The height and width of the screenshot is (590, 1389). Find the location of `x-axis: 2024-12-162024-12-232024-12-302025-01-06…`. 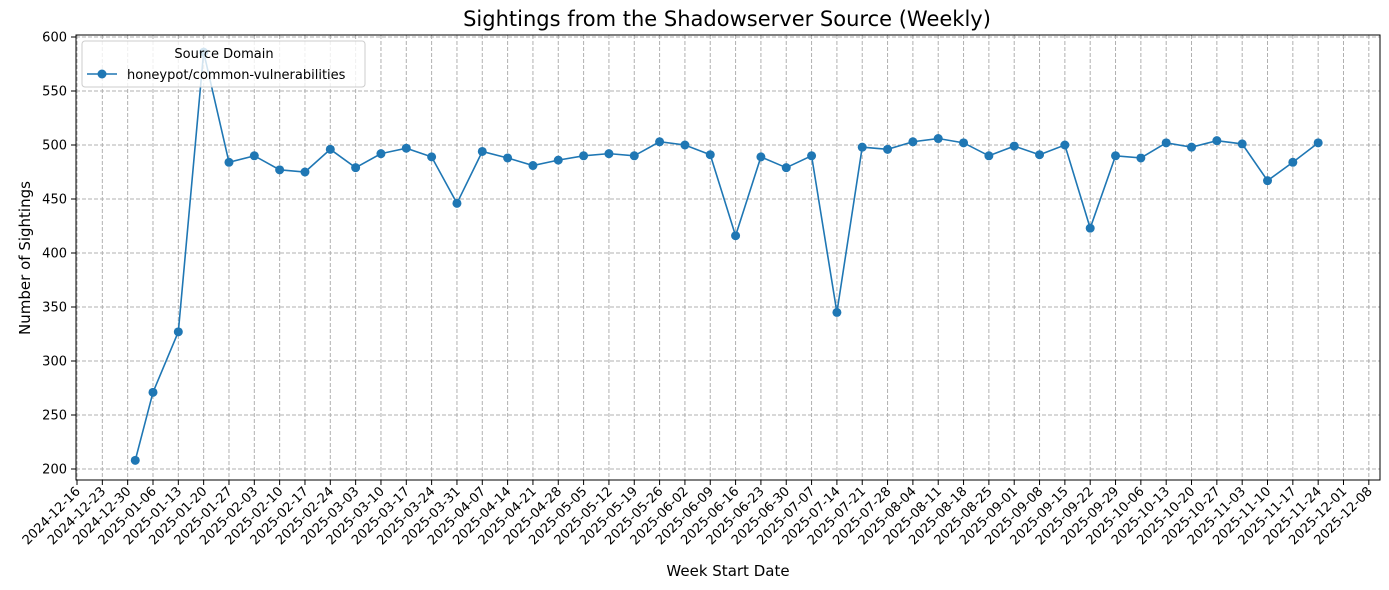

x-axis: 2024-12-162024-12-232024-12-302025-01-06… is located at coordinates (698, 514).